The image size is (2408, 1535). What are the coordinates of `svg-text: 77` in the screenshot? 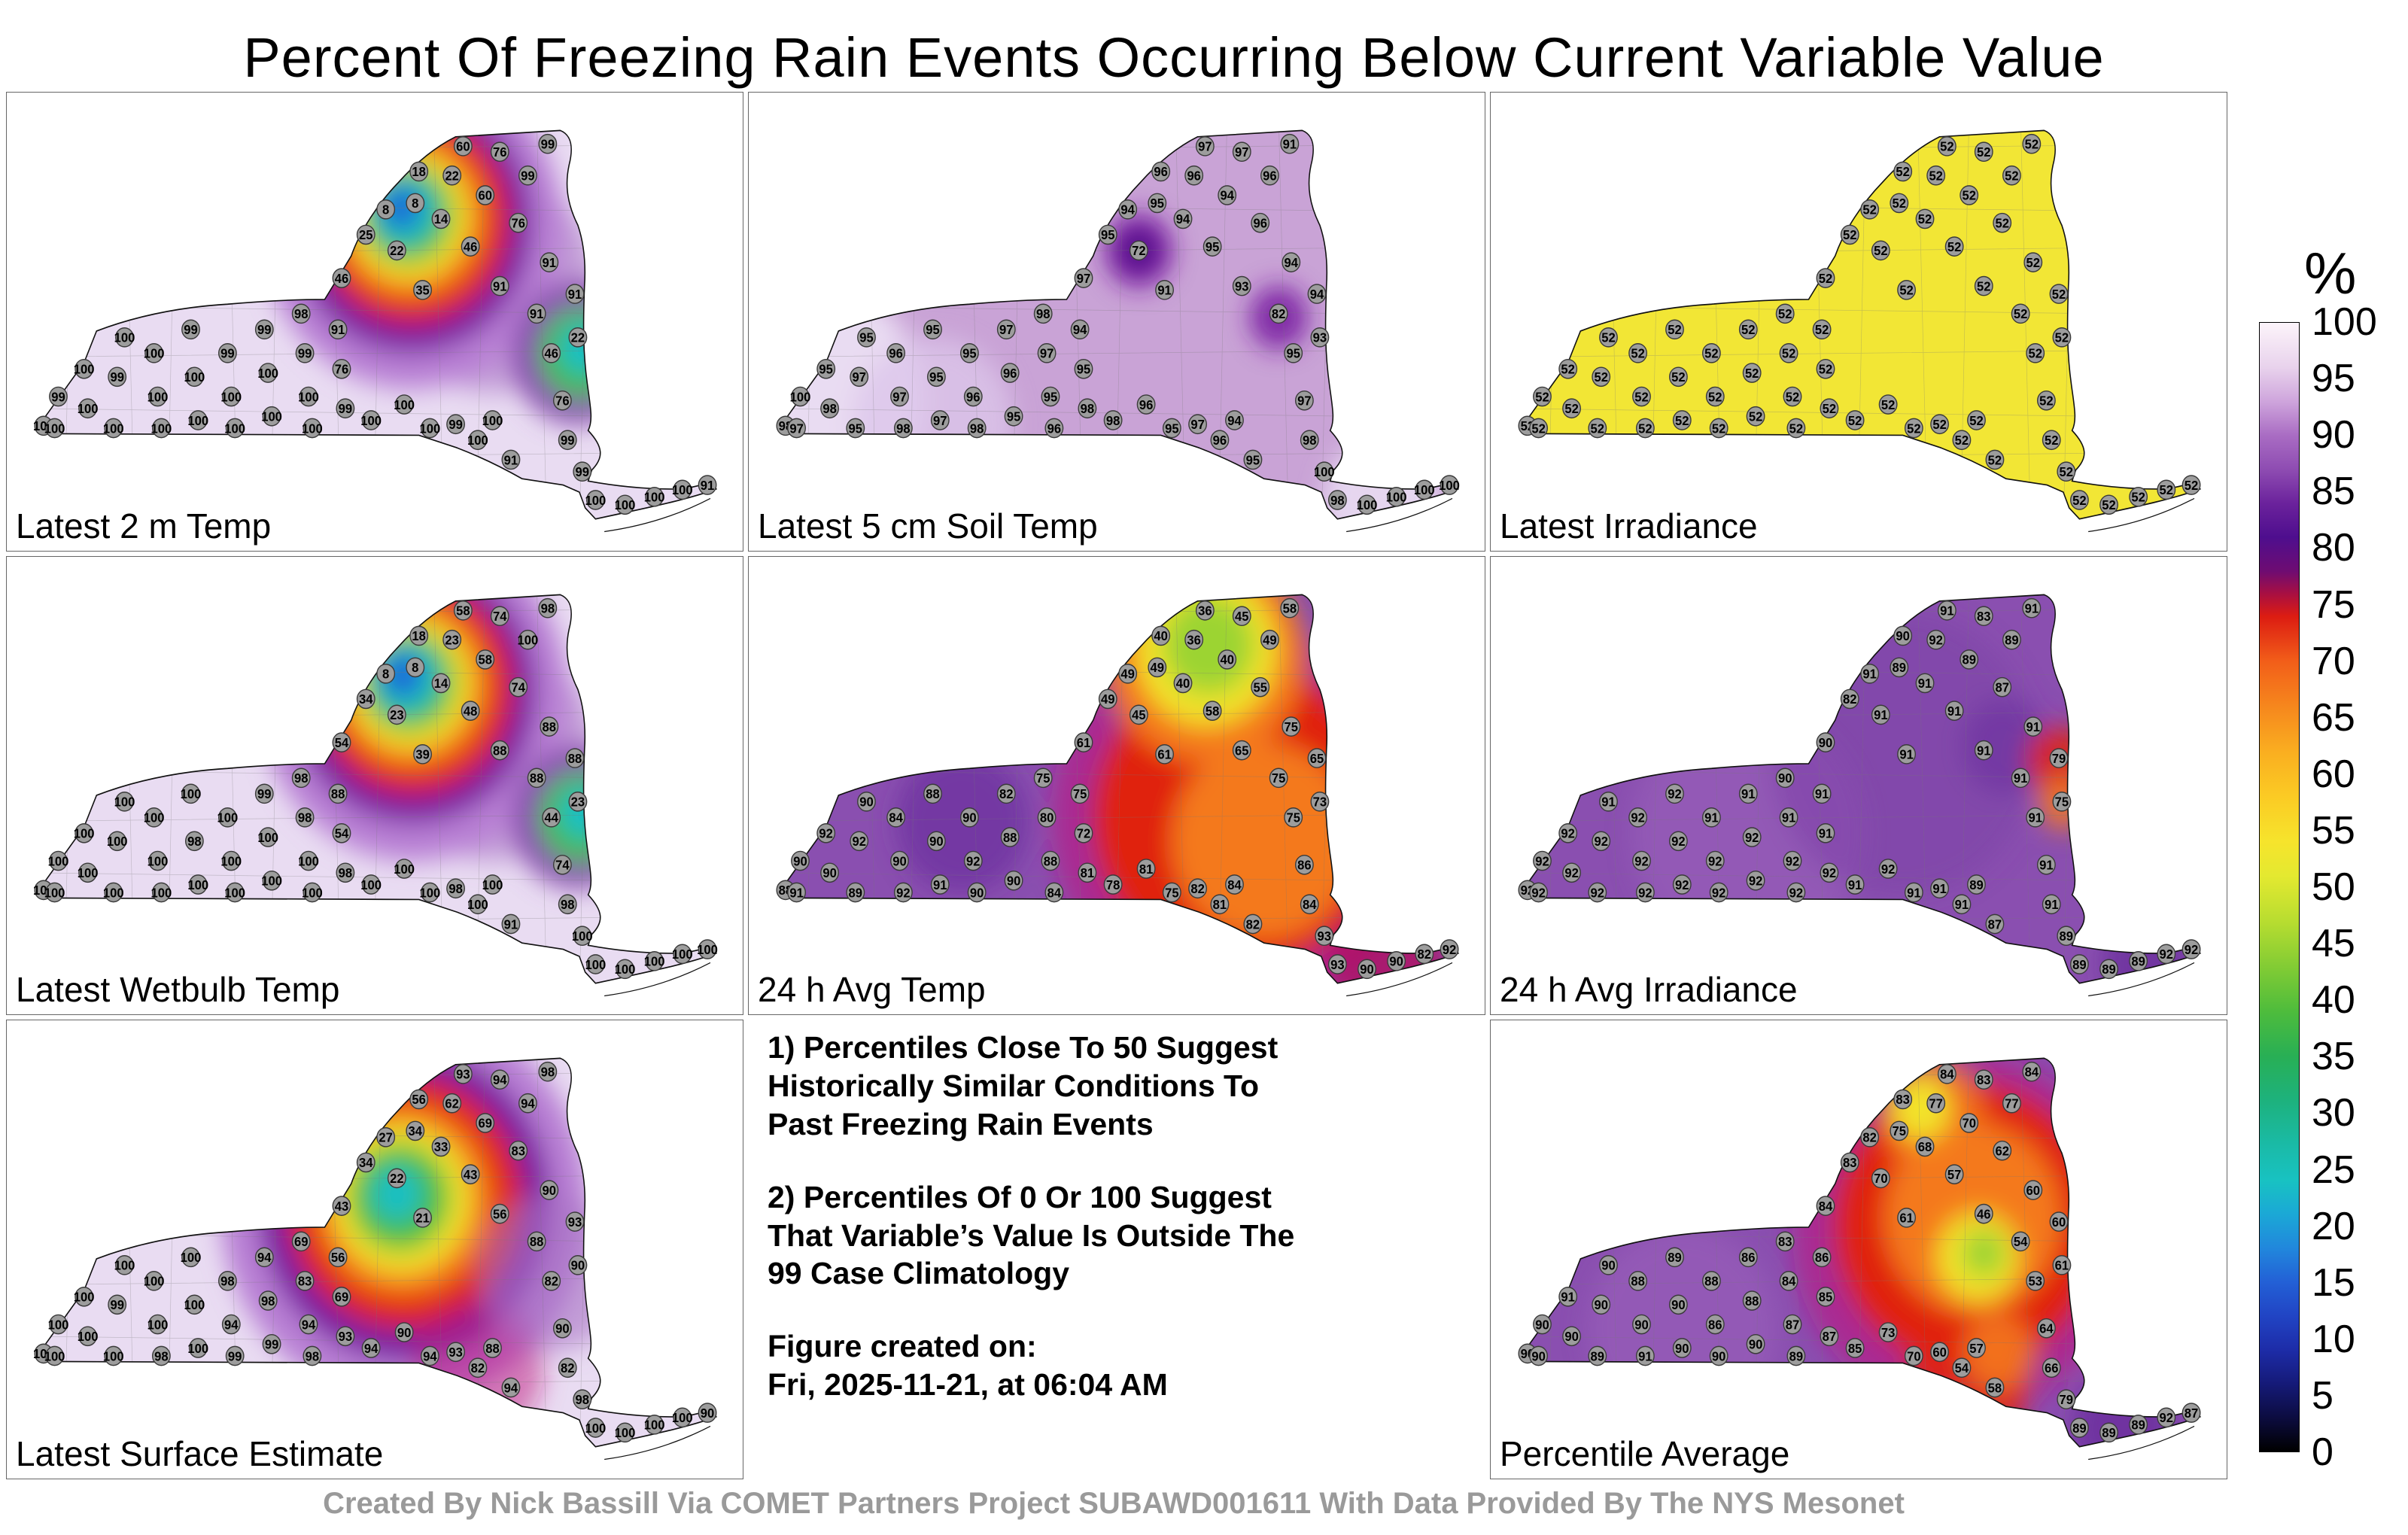 It's located at (2011, 1103).